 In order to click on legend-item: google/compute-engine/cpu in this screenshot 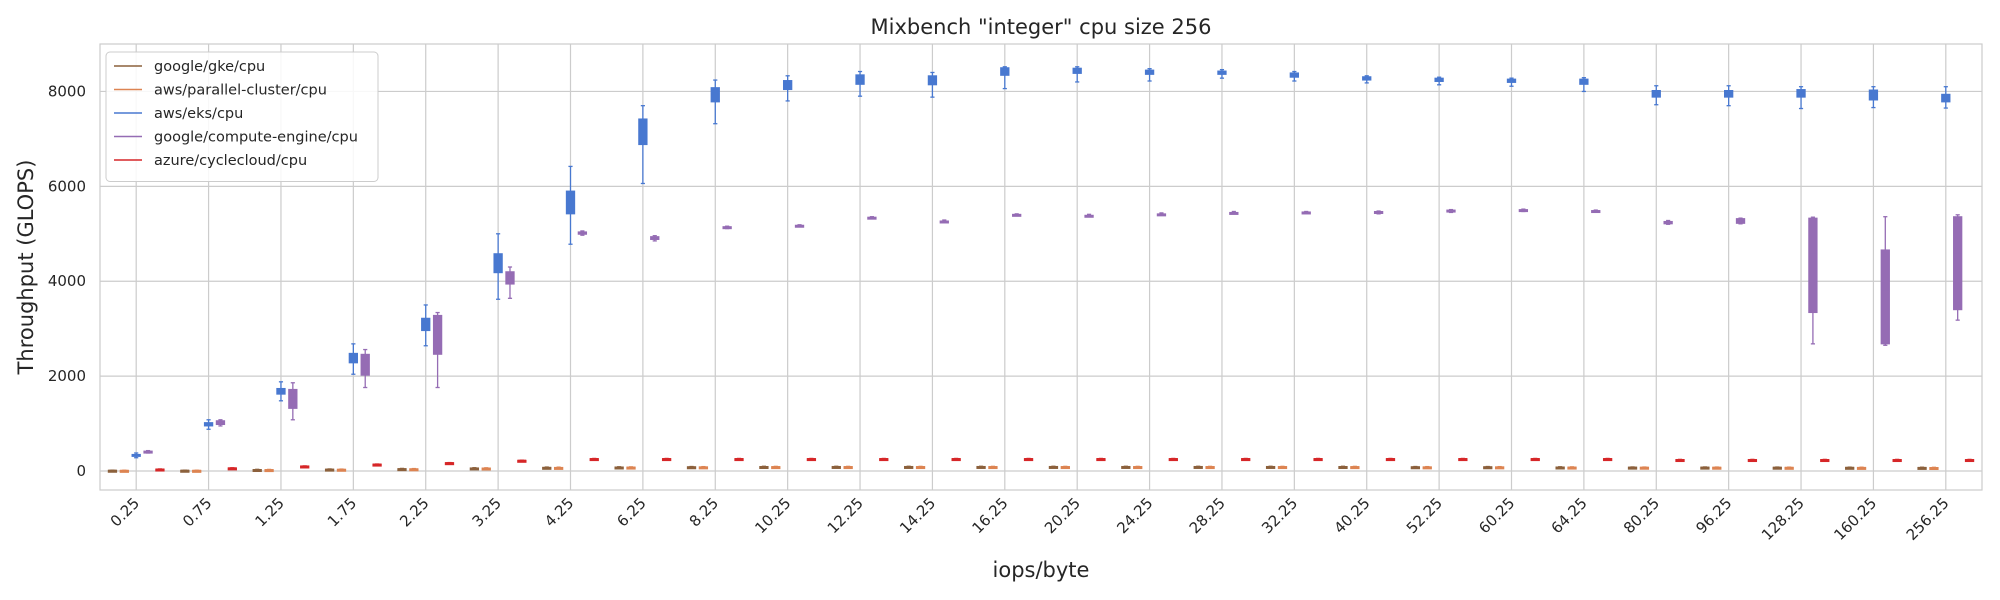, I will do `click(236, 138)`.